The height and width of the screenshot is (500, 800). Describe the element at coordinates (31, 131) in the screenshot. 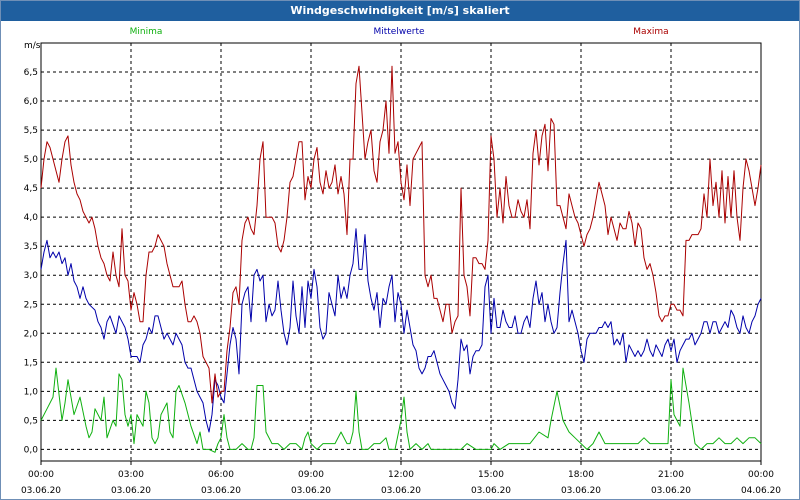

I see `y-tick-label: 5,5` at that location.